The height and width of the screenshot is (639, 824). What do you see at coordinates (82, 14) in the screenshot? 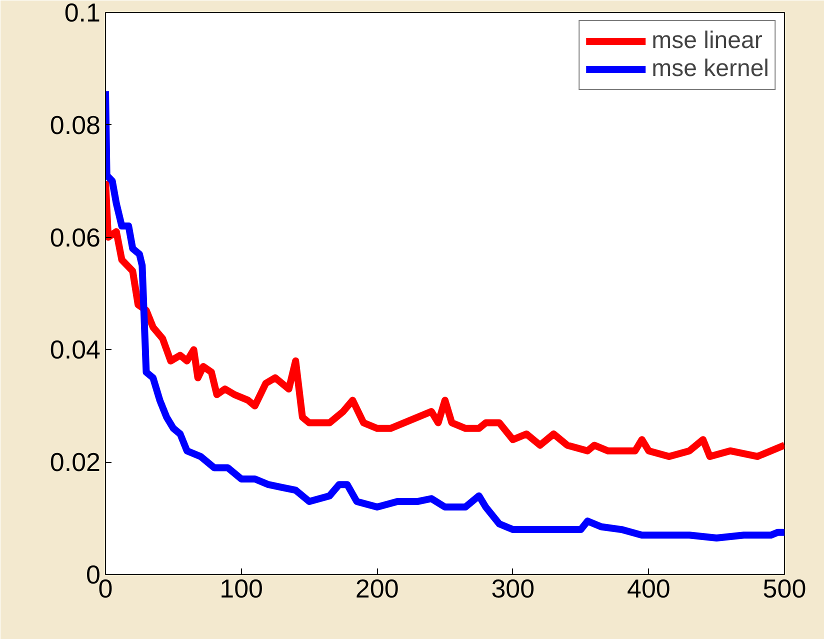
I see `y-tick-label: 0.1` at bounding box center [82, 14].